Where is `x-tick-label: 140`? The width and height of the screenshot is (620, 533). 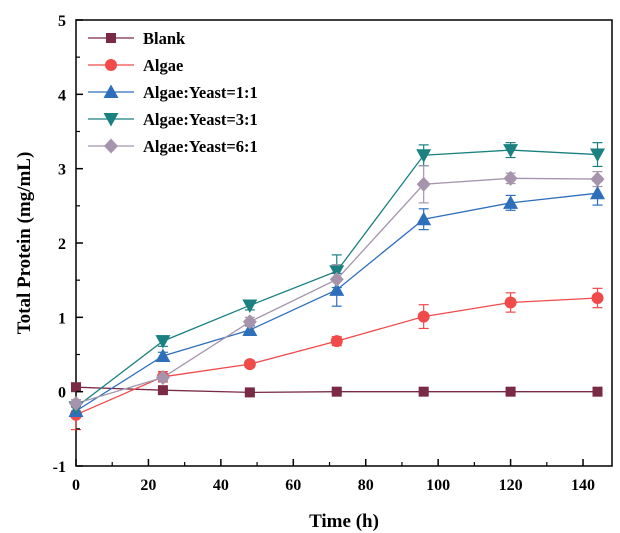
x-tick-label: 140 is located at coordinates (583, 485).